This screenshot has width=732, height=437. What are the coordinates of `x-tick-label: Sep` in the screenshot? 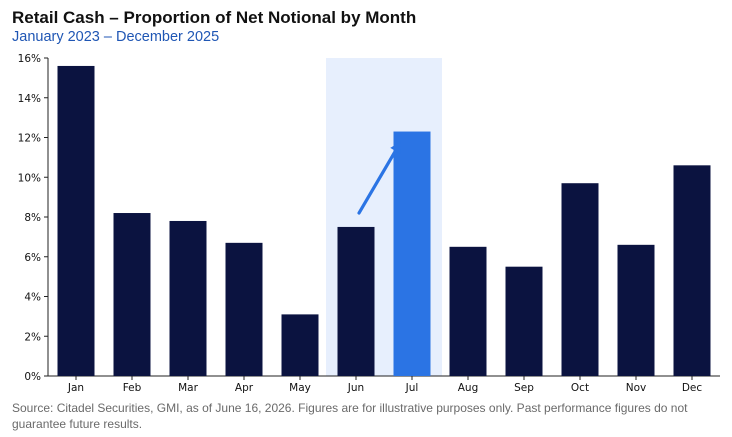 It's located at (524, 388).